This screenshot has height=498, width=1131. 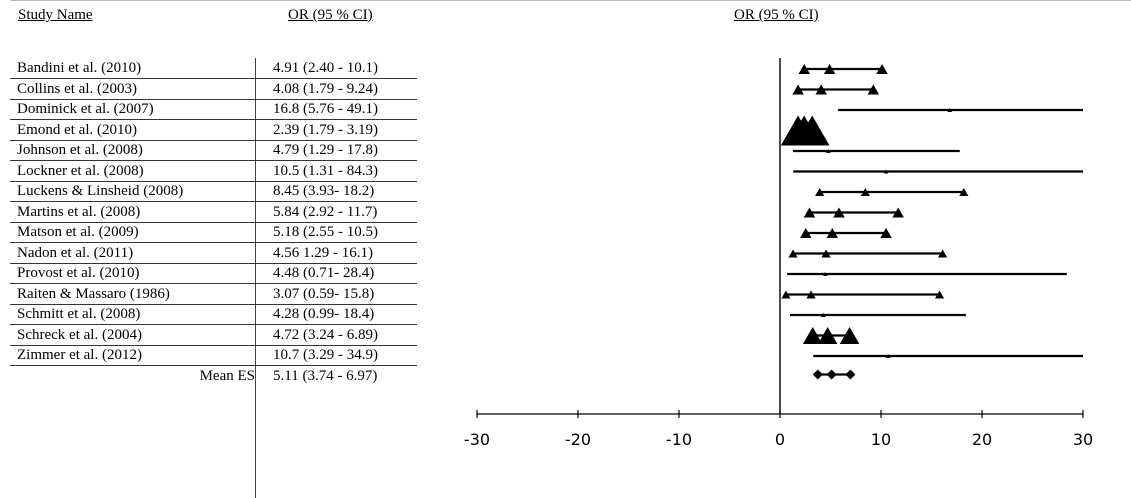 I want to click on study-name: Zimmer et al. (2012), so click(x=79, y=355).